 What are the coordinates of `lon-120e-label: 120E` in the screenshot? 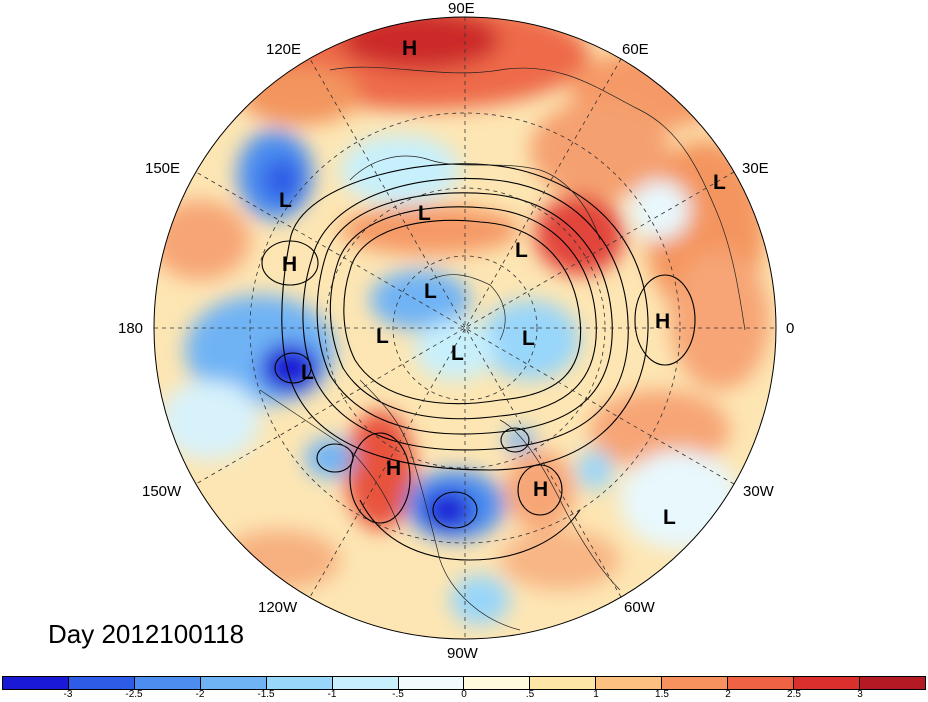 It's located at (283, 49).